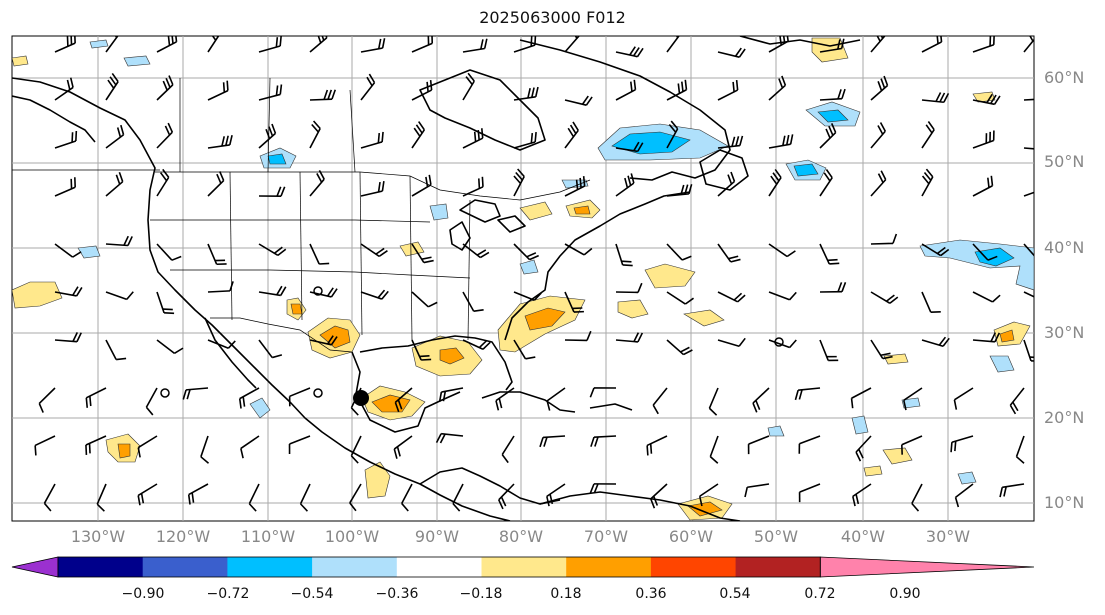 Image resolution: width=1105 pixels, height=615 pixels. Describe the element at coordinates (1064, 77) in the screenshot. I see `lat-label-60n: 60°N` at that location.